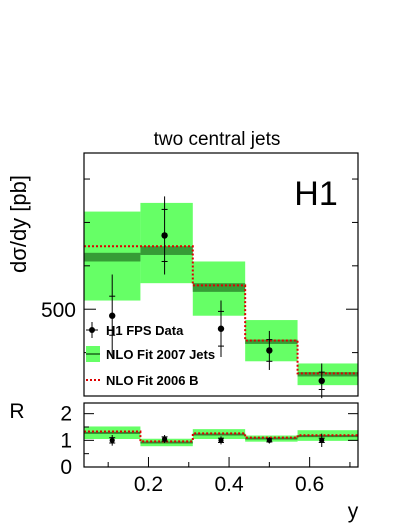 The width and height of the screenshot is (407, 527). I want to click on legend-label: H1 FPS Data, so click(145, 330).